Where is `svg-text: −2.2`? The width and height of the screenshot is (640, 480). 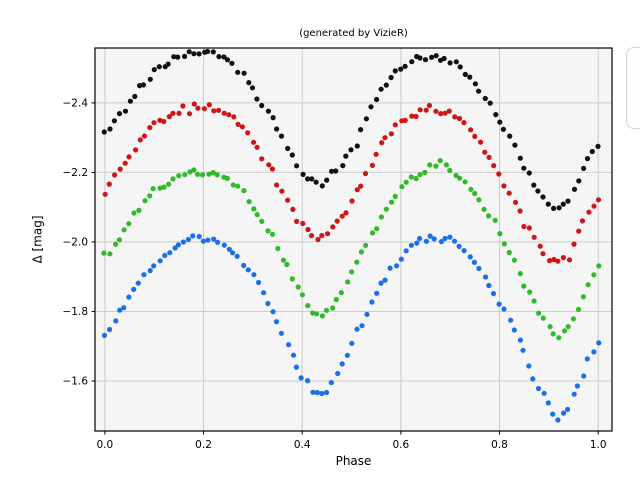
svg-text: −2.2 is located at coordinates (76, 173).